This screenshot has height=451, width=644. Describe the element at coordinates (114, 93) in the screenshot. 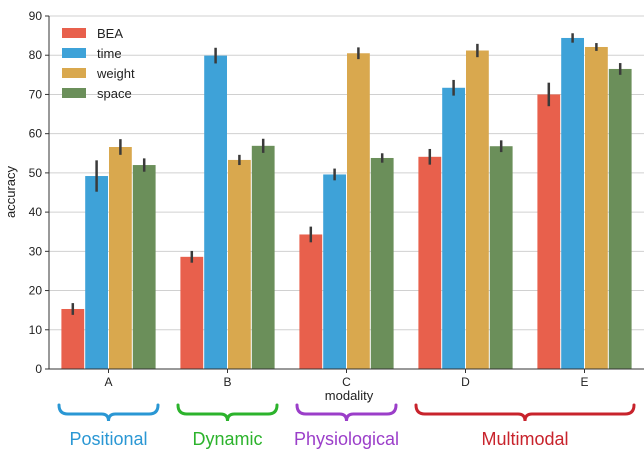

I see `legend-label: space` at that location.